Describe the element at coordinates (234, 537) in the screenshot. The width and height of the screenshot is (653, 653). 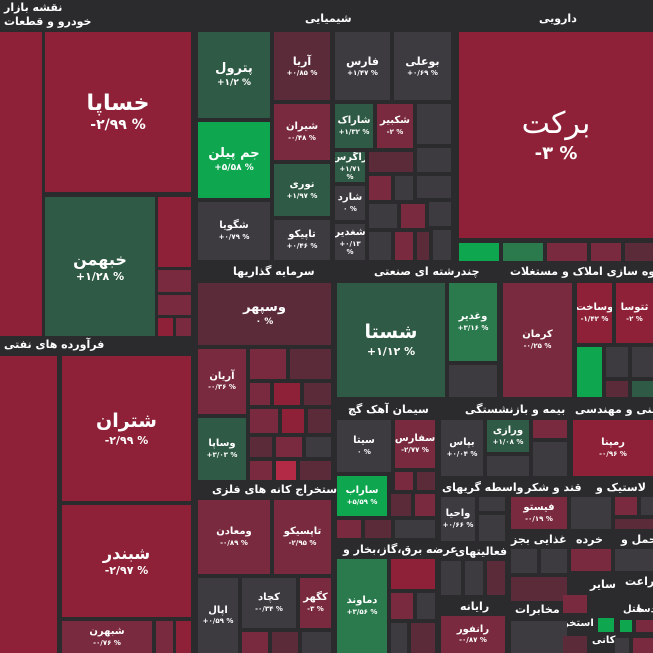
I see `stock-tile-vmaadan: ومعادن -۰/۸۹ %` at that location.